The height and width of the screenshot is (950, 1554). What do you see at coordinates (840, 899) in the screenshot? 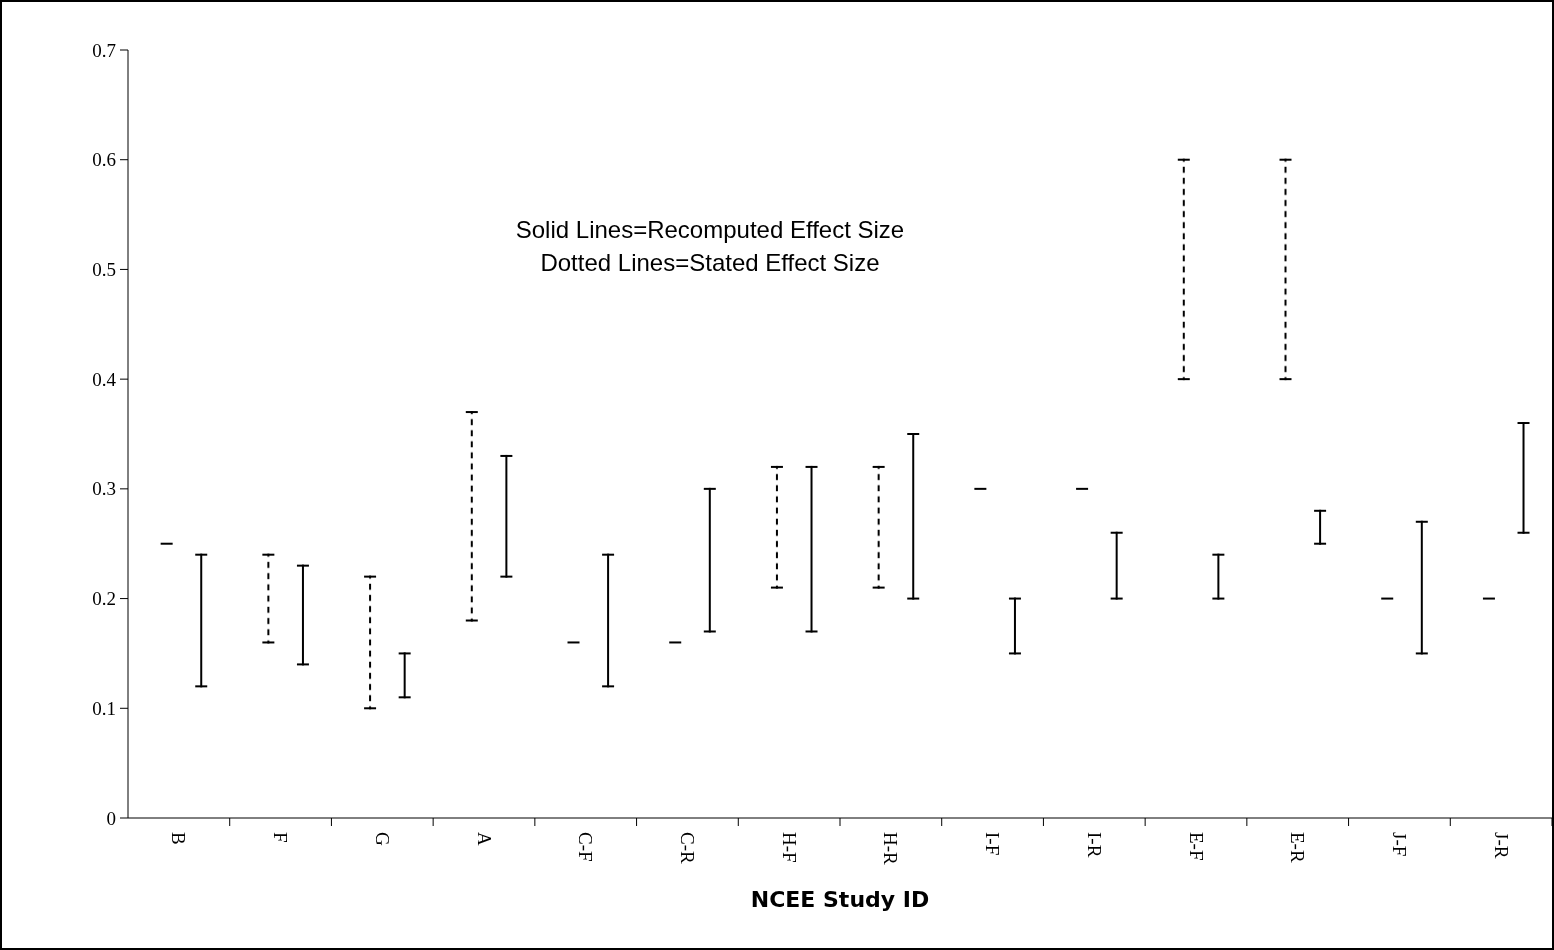
I see `x-axis-title: NCEE Study ID` at bounding box center [840, 899].